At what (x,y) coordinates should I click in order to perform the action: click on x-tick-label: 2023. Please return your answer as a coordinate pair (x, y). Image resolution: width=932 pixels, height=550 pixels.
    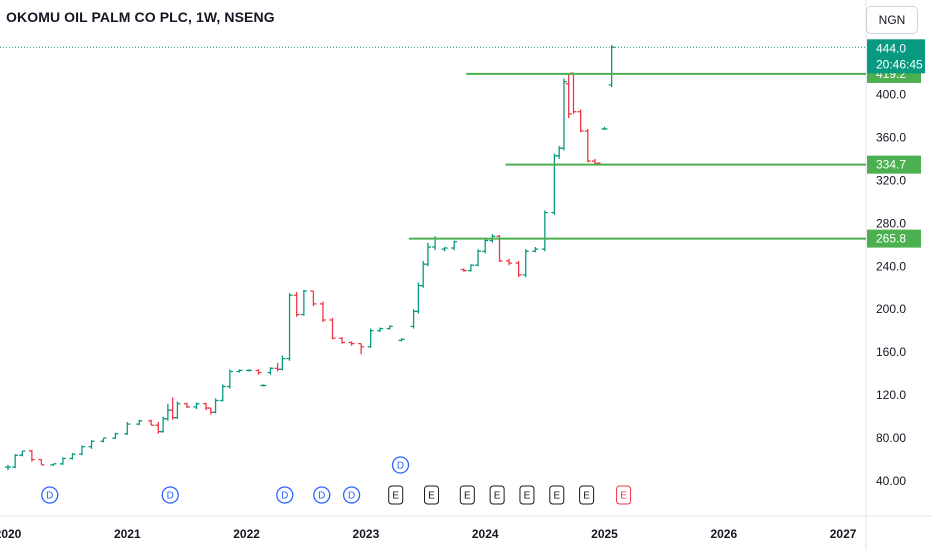
    Looking at the image, I should click on (366, 534).